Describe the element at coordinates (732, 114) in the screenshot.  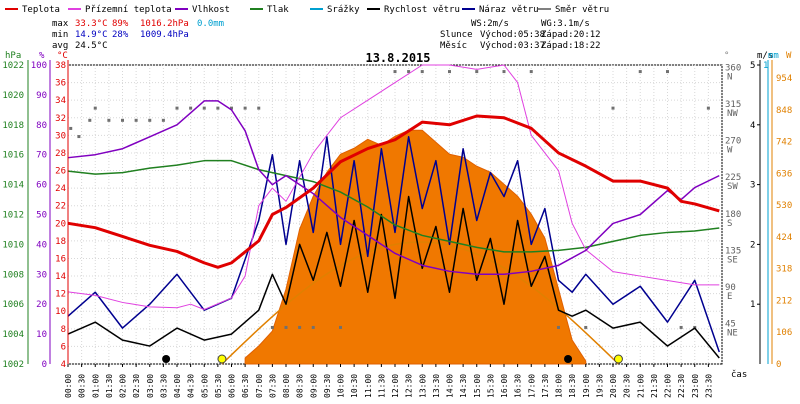
I see `direction-compass-tick: NW` at that location.